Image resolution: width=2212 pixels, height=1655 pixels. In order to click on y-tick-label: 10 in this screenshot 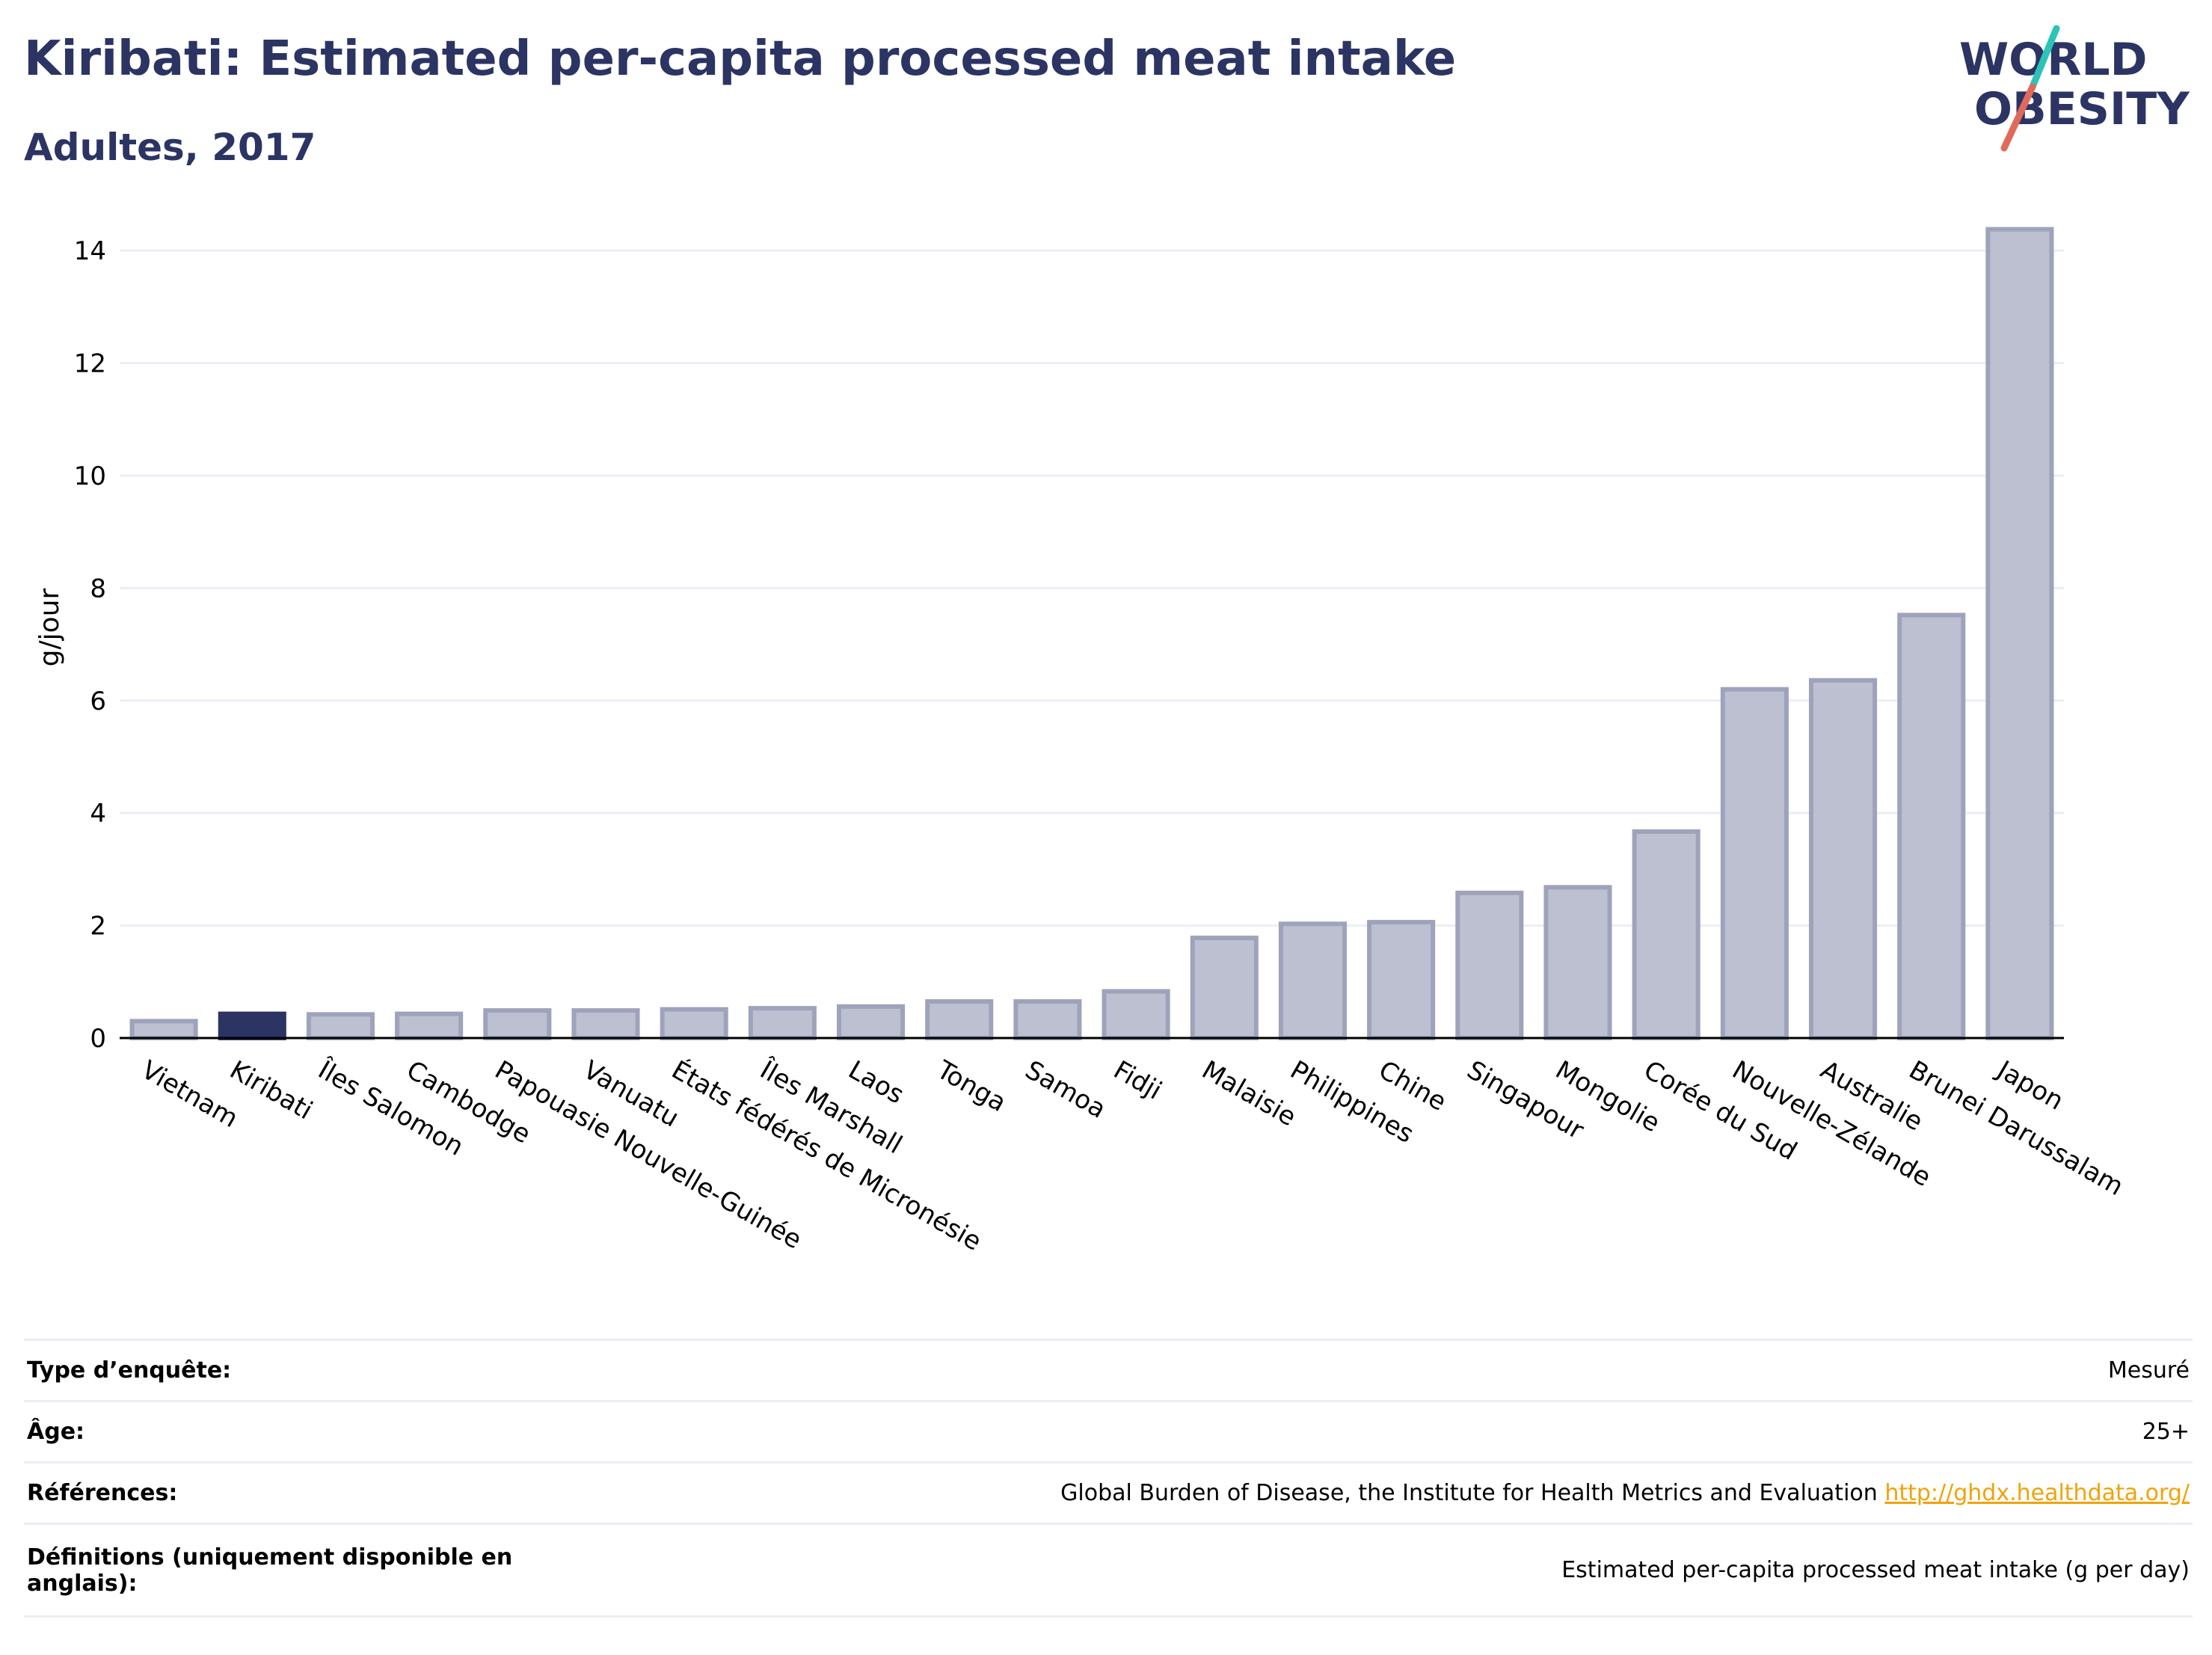, I will do `click(90, 476)`.